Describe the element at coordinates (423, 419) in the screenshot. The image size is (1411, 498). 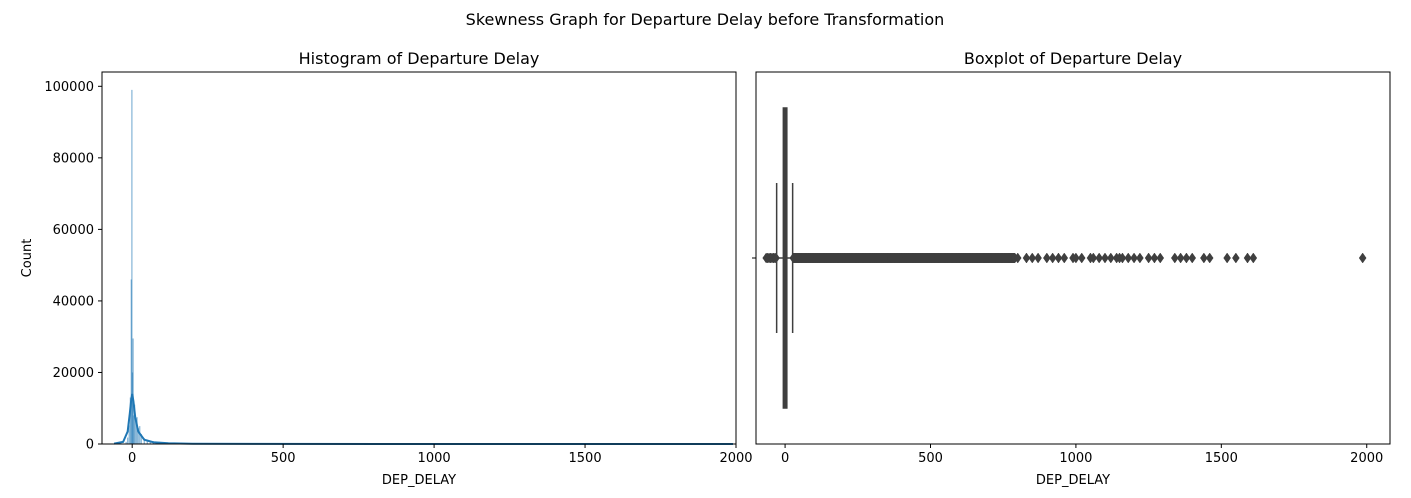
I see `kde-line` at that location.